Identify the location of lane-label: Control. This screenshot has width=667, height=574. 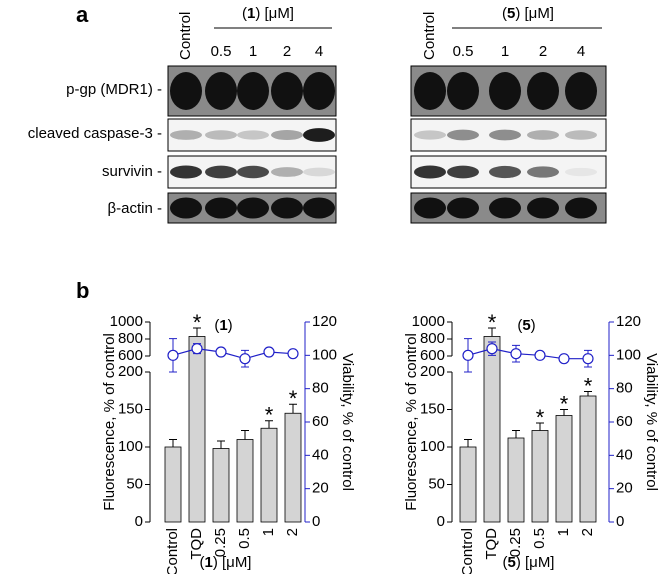
(185, 36).